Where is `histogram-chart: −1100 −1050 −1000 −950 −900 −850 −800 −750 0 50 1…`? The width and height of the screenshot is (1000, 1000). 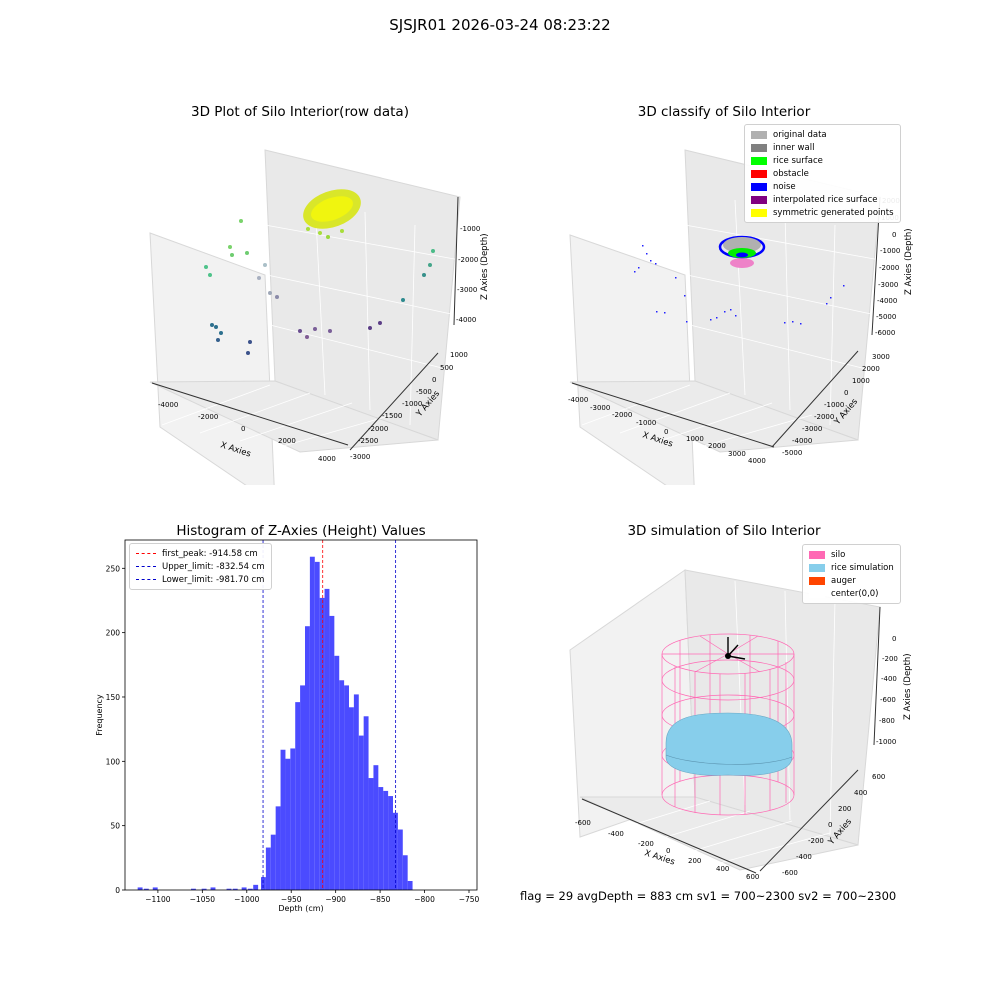 histogram-chart: −1100 −1050 −1000 −950 −900 −850 −800 −750 0 50 1… is located at coordinates (287, 726).